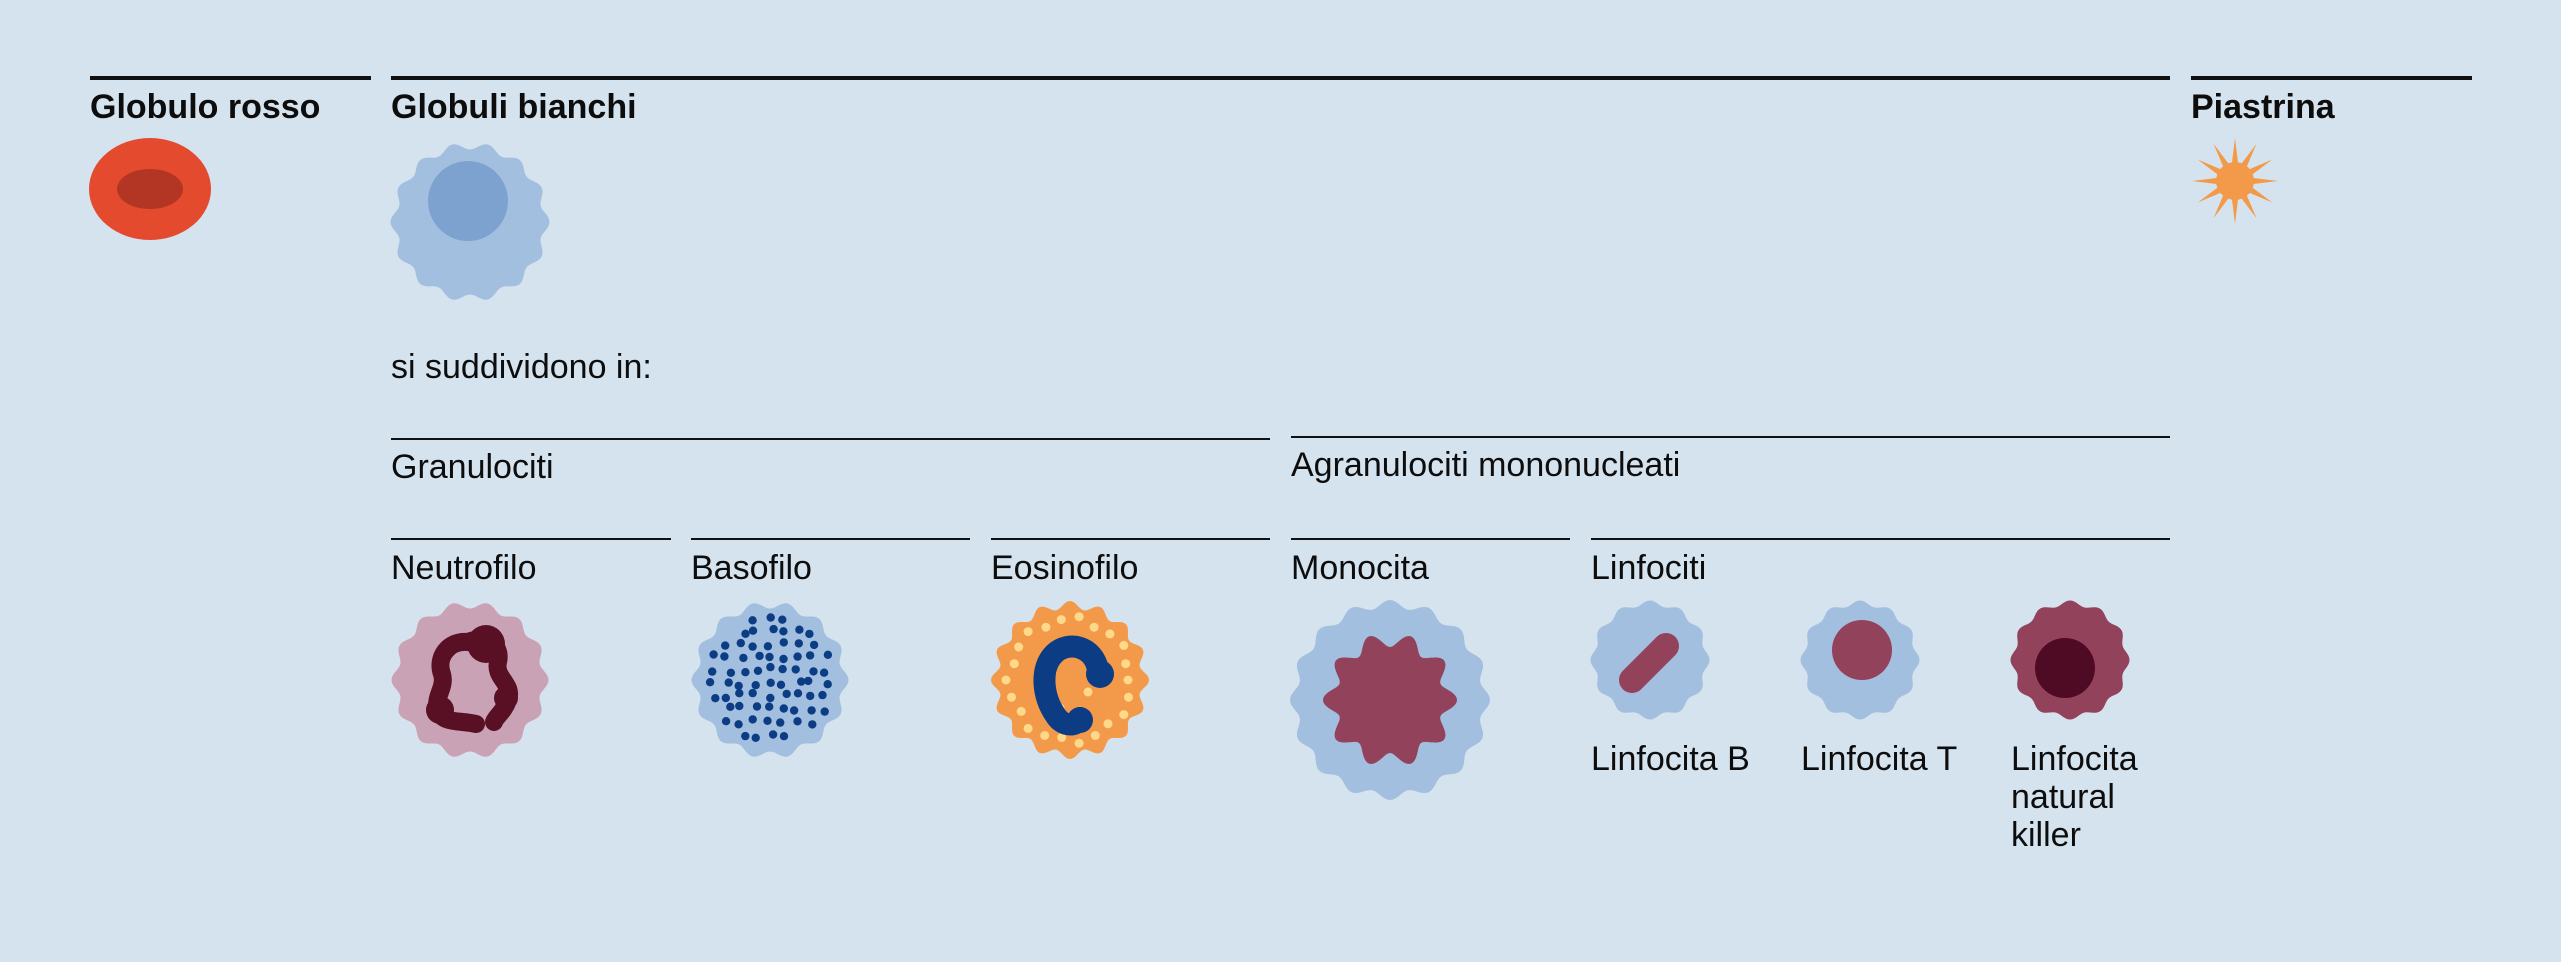 The height and width of the screenshot is (962, 2561). I want to click on t-lymphocyte-icon, so click(1860, 660).